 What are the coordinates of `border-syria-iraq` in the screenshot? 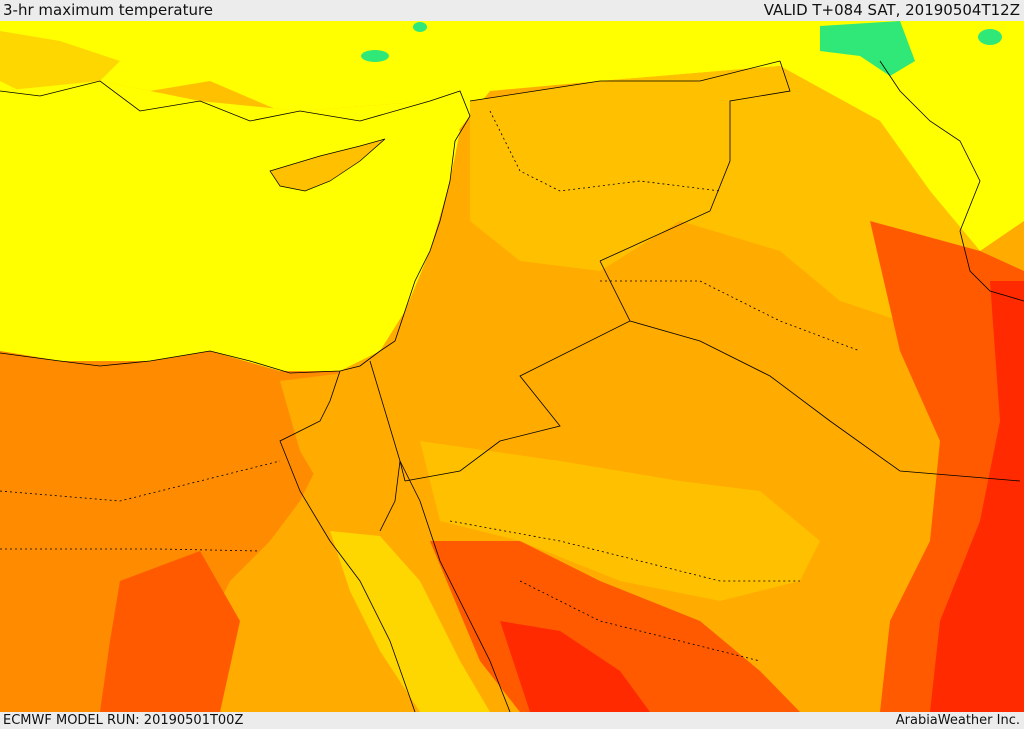 It's located at (695, 161).